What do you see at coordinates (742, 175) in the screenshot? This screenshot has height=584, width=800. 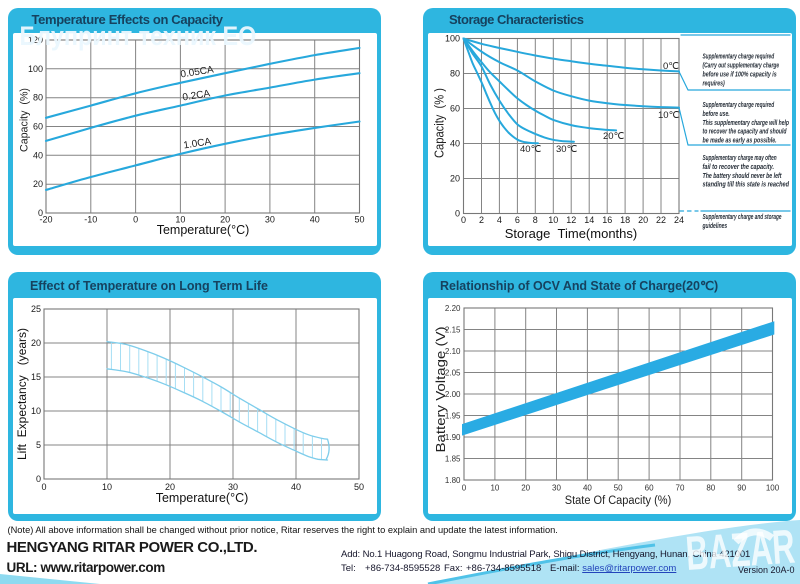 I see `svg-text:The battery should never be le: The battery should never be left` at bounding box center [742, 175].